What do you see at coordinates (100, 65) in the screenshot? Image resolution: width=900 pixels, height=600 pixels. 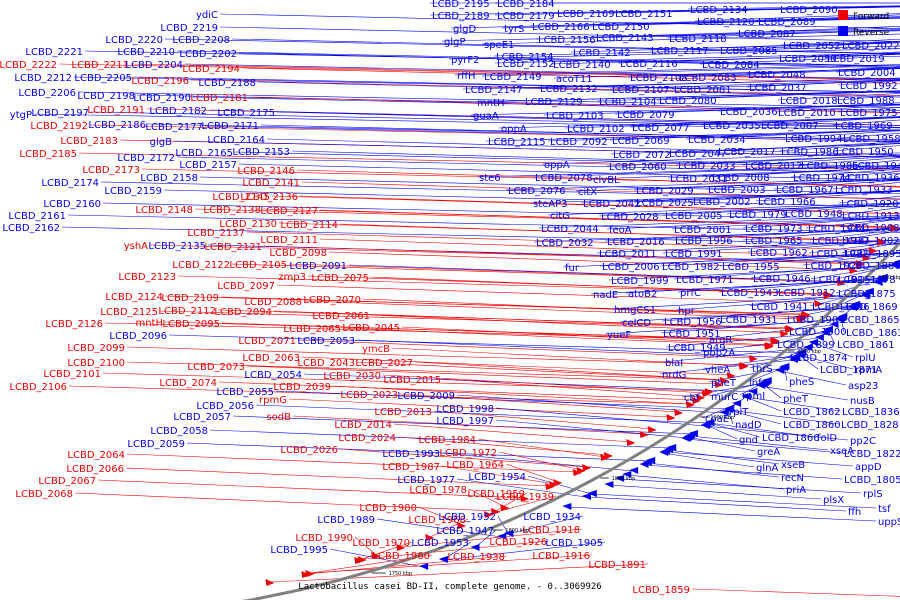 I see `feature-label: LCBD_2211` at bounding box center [100, 65].